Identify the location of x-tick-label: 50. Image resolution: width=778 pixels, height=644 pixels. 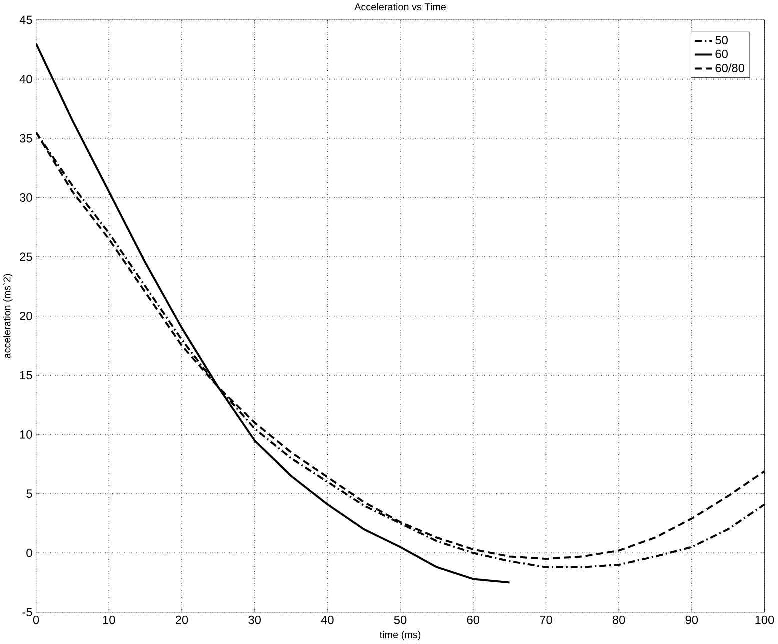
(400, 620).